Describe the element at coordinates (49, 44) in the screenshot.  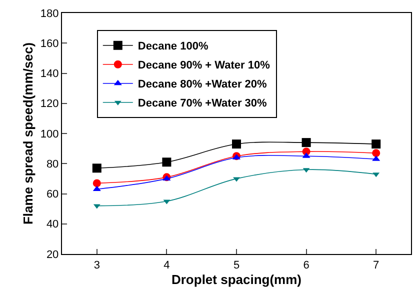
I see `y-tick-label: 160` at that location.